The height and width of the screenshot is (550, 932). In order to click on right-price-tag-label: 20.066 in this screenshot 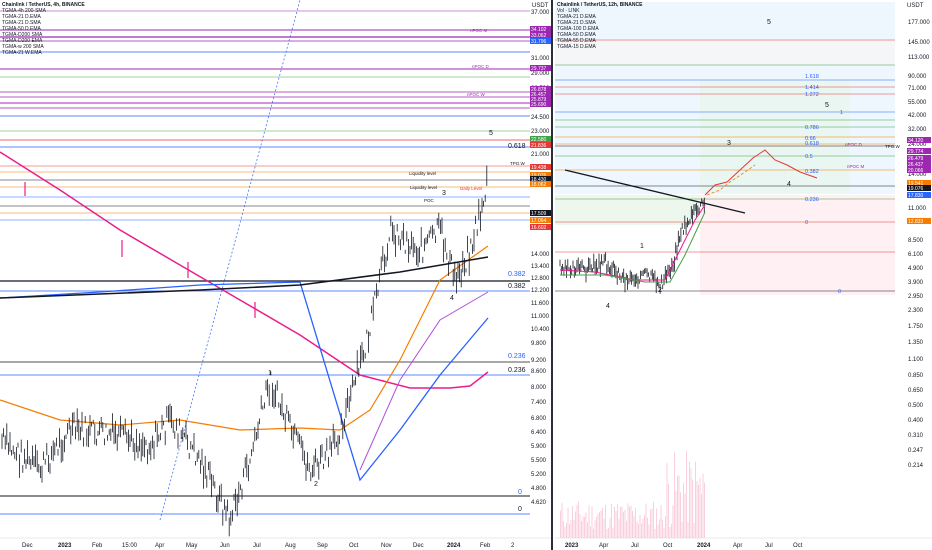, I will do `click(916, 171)`.